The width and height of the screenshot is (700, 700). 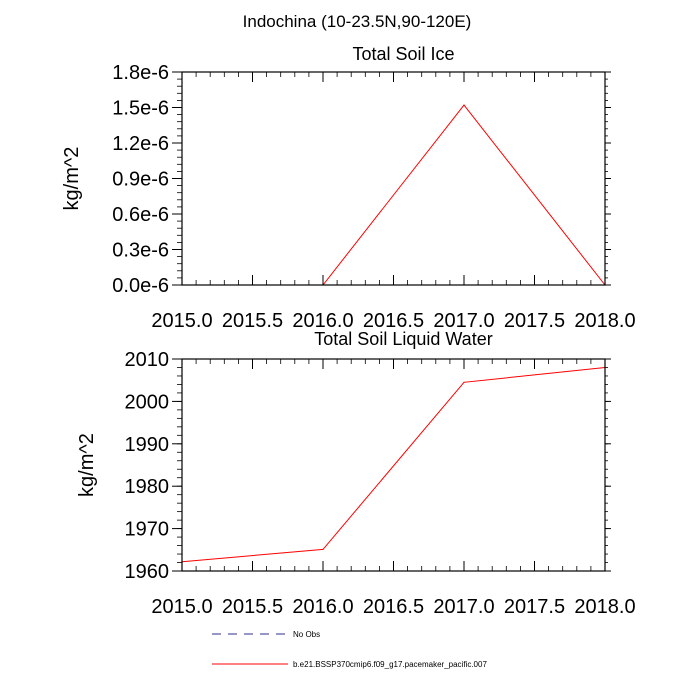 What do you see at coordinates (140, 180) in the screenshot?
I see `y-tick-label: 0.9e-6` at bounding box center [140, 180].